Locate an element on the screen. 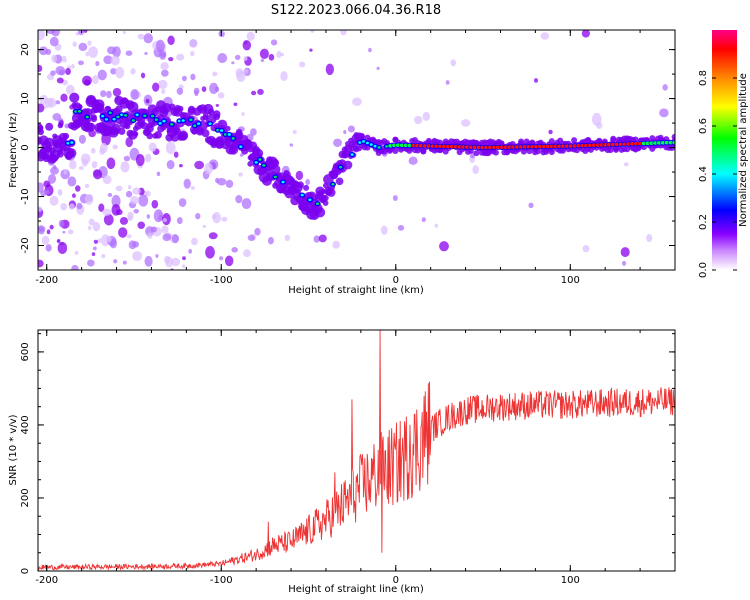 The image size is (750, 600). snr-xtick-label: -100 is located at coordinates (221, 580).